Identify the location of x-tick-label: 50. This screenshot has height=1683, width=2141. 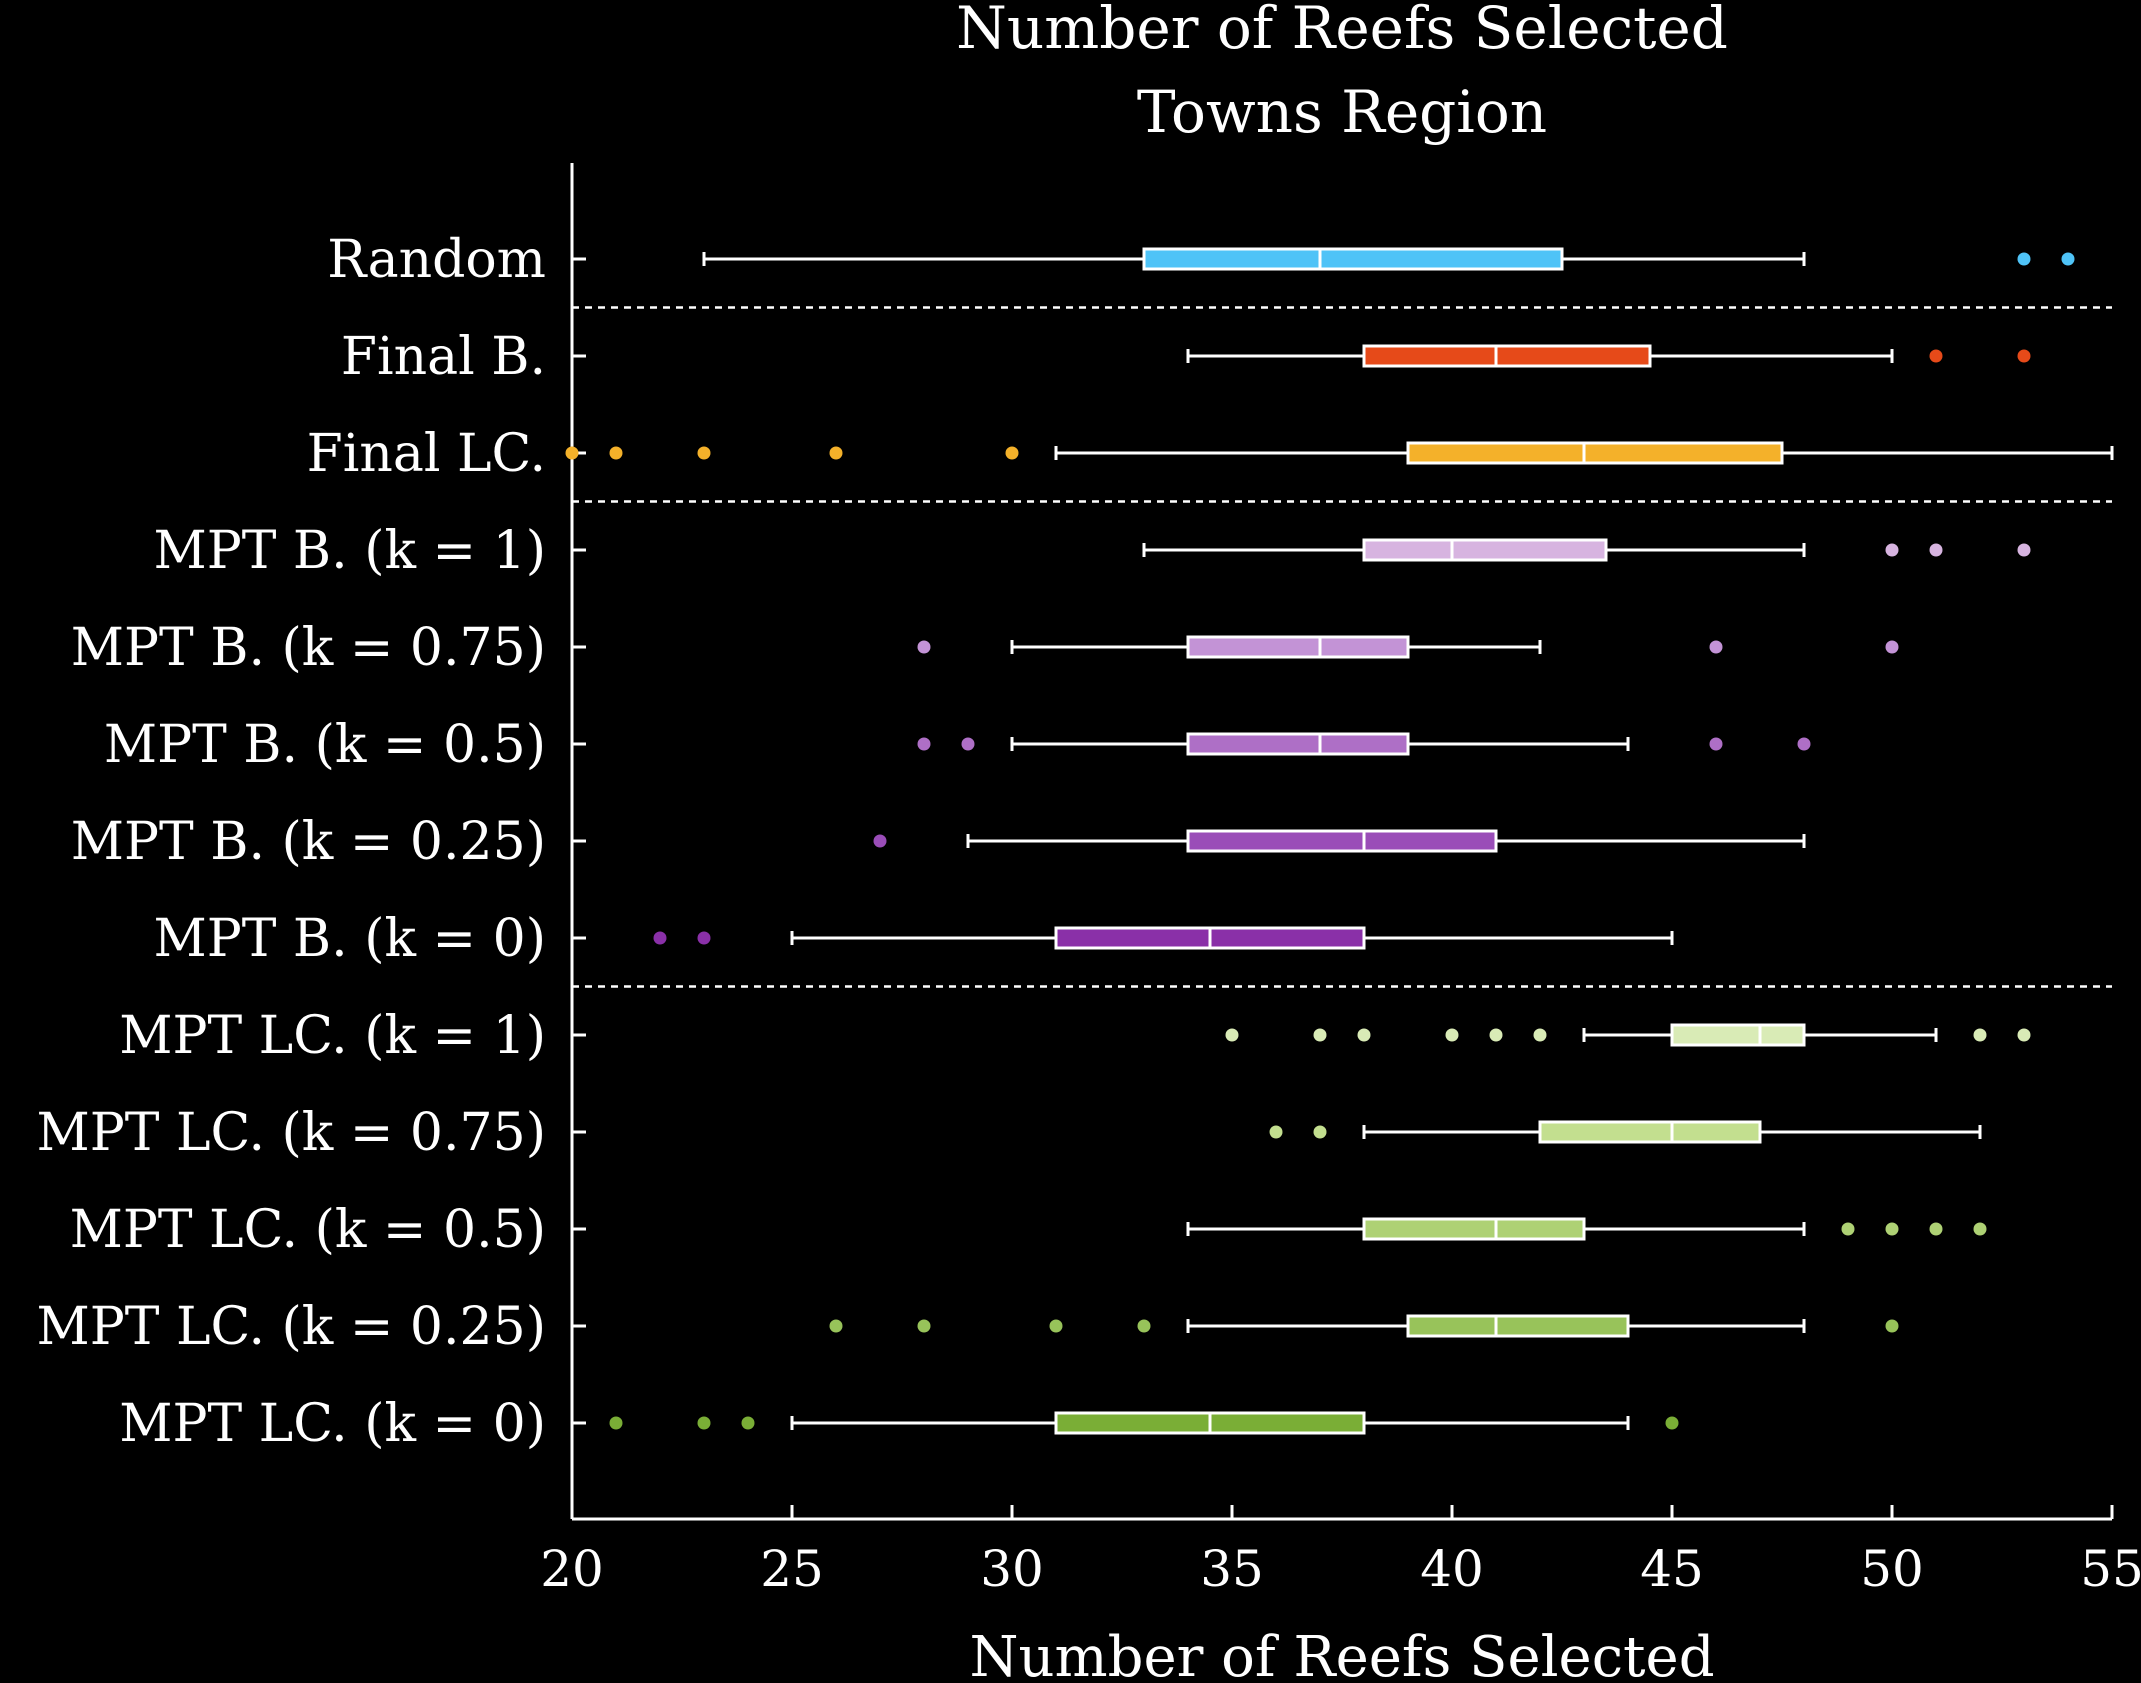
(1892, 1569).